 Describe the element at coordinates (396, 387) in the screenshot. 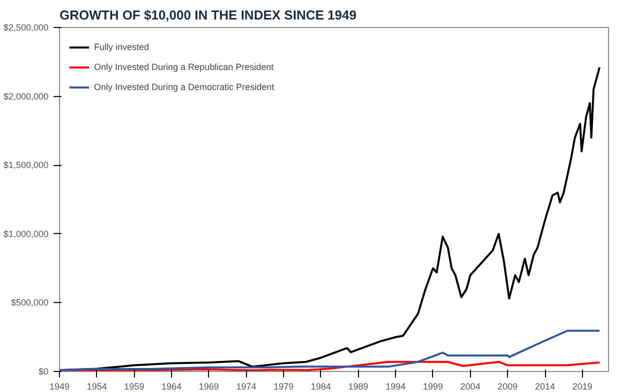

I see `x-tick-label: 1994` at that location.